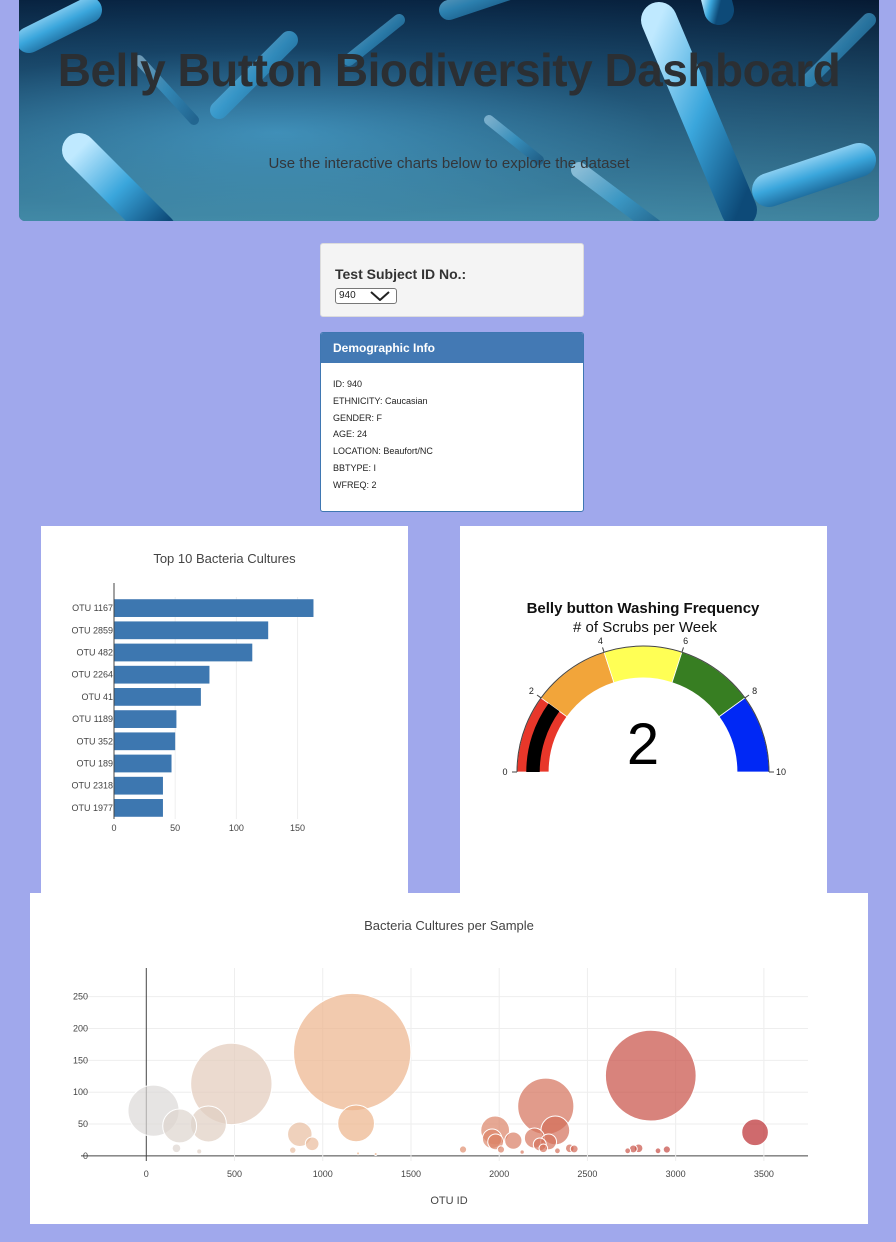 This screenshot has height=1242, width=896. Describe the element at coordinates (347, 295) in the screenshot. I see `subject-id-selected-value: 940` at that location.